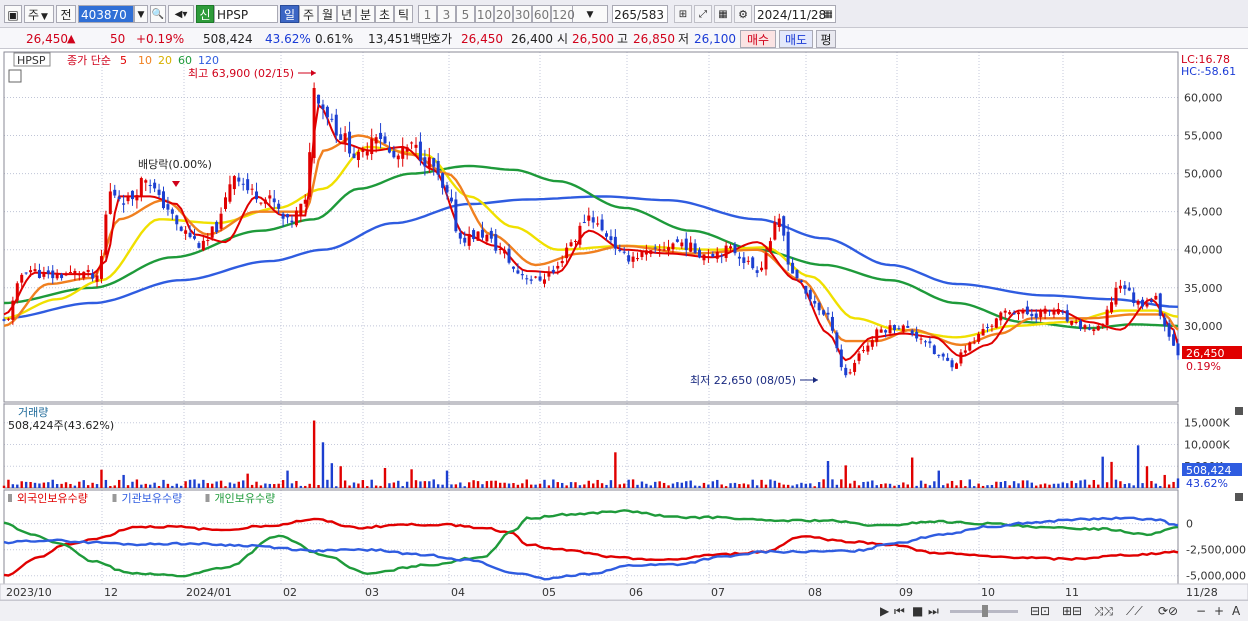 This screenshot has width=1248, height=621. What do you see at coordinates (465, 14) in the screenshot?
I see `minute-step-5: 5` at bounding box center [465, 14].